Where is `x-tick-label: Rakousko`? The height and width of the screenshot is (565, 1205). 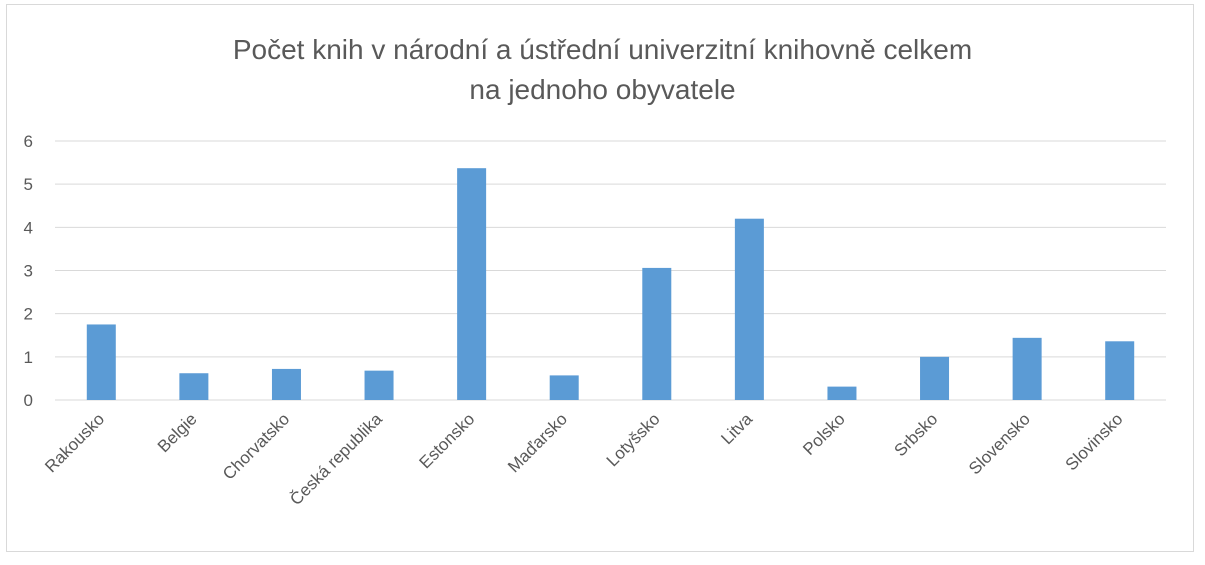
x-tick-label: Rakousko is located at coordinates (74, 442).